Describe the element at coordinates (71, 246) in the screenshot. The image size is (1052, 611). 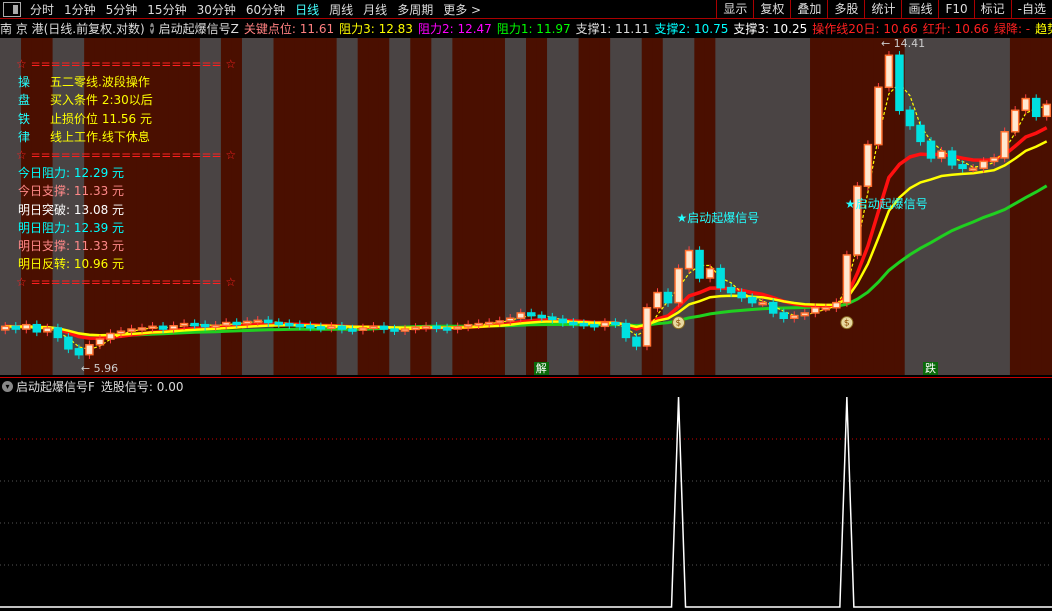
I see `price-level: 明日支撑: 11.33 元` at that location.